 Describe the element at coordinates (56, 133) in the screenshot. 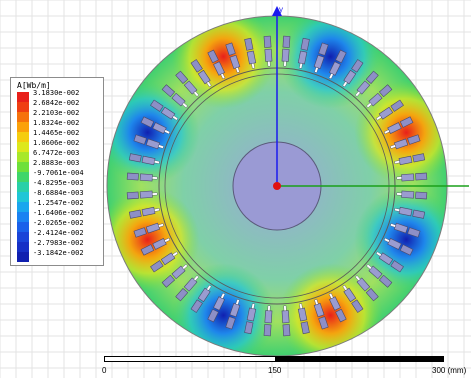

I see `legend-value-label: 1.4465e-002` at that location.